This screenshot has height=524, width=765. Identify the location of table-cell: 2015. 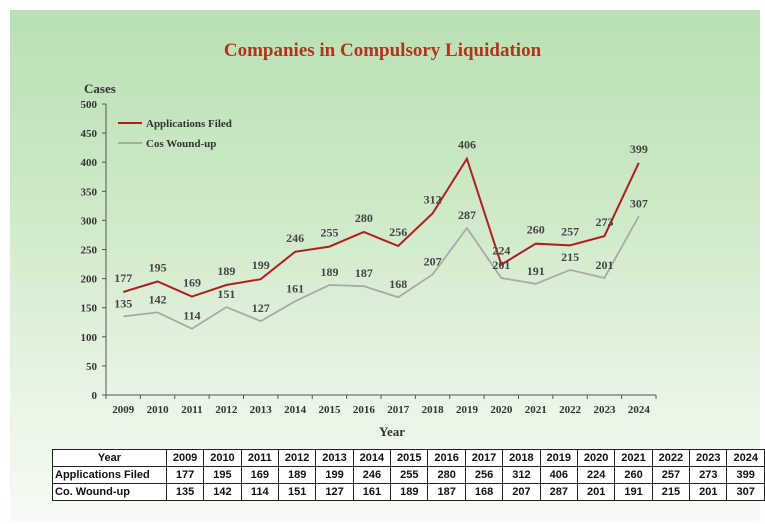
(409, 458).